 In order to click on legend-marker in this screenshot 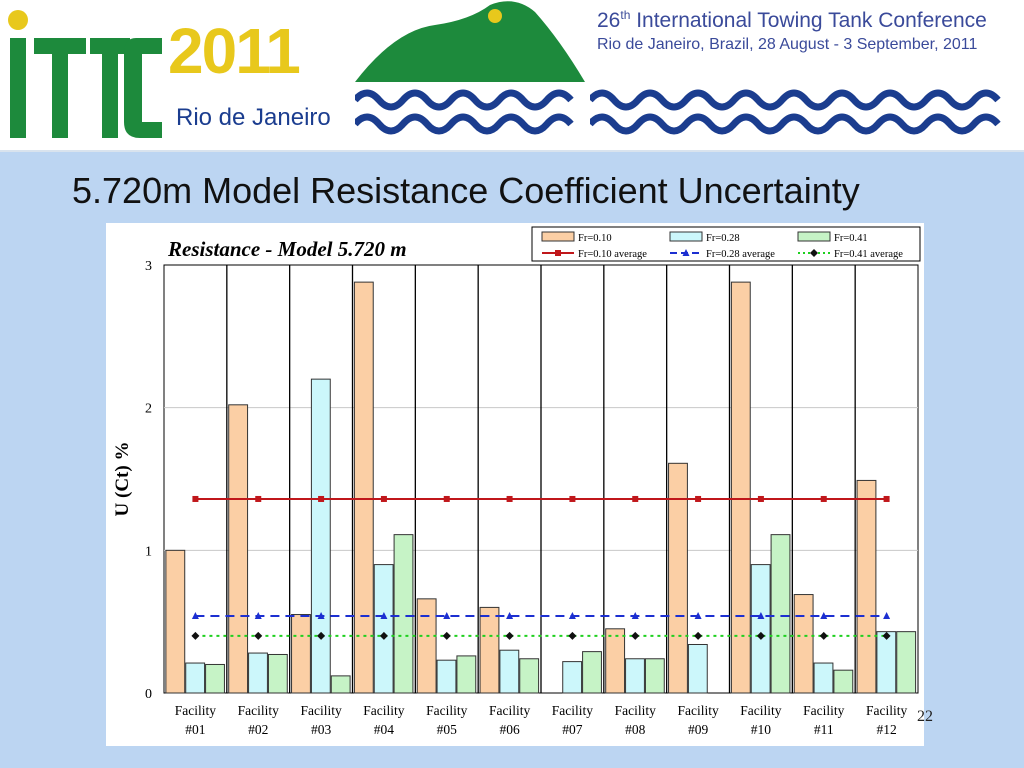, I will do `click(686, 252)`.